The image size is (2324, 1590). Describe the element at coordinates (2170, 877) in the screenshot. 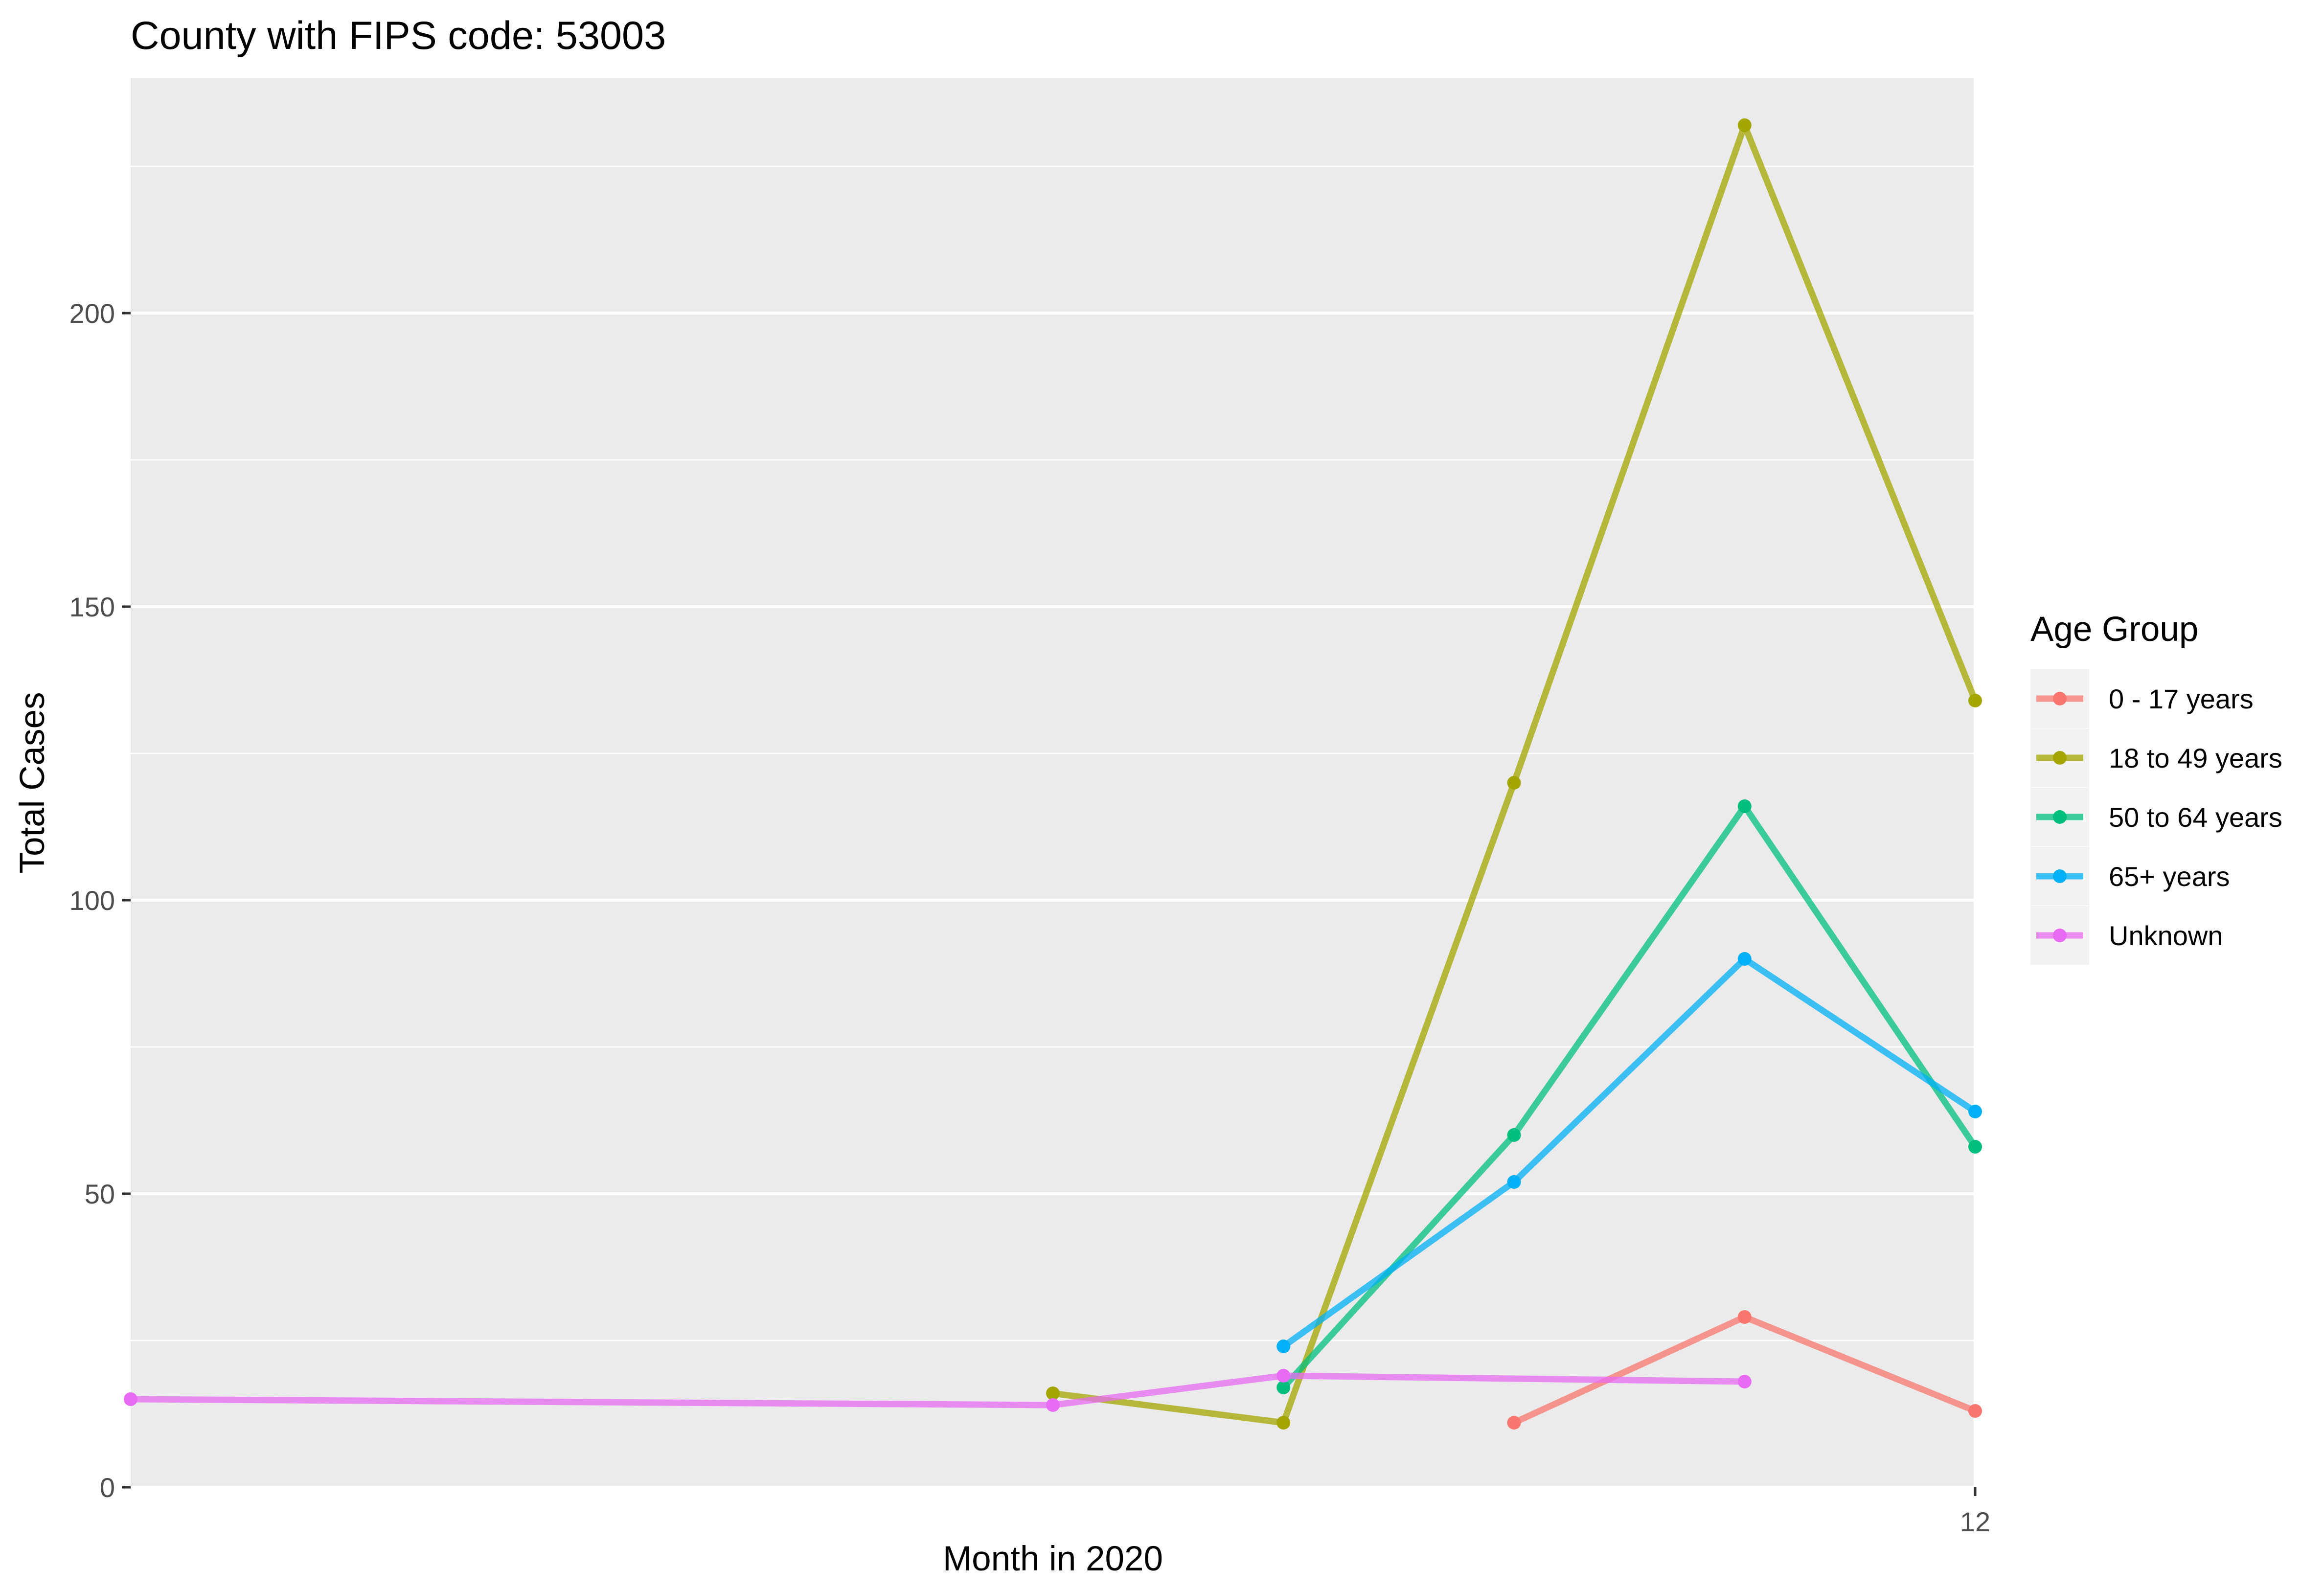

I see `legend-label: 65+ years` at that location.